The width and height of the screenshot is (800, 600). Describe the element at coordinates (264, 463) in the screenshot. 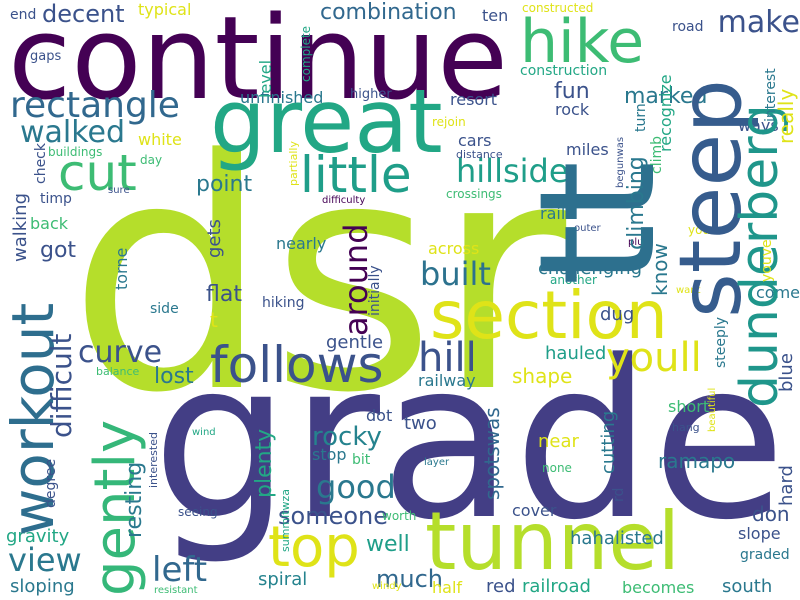

I see `word: plenty` at that location.